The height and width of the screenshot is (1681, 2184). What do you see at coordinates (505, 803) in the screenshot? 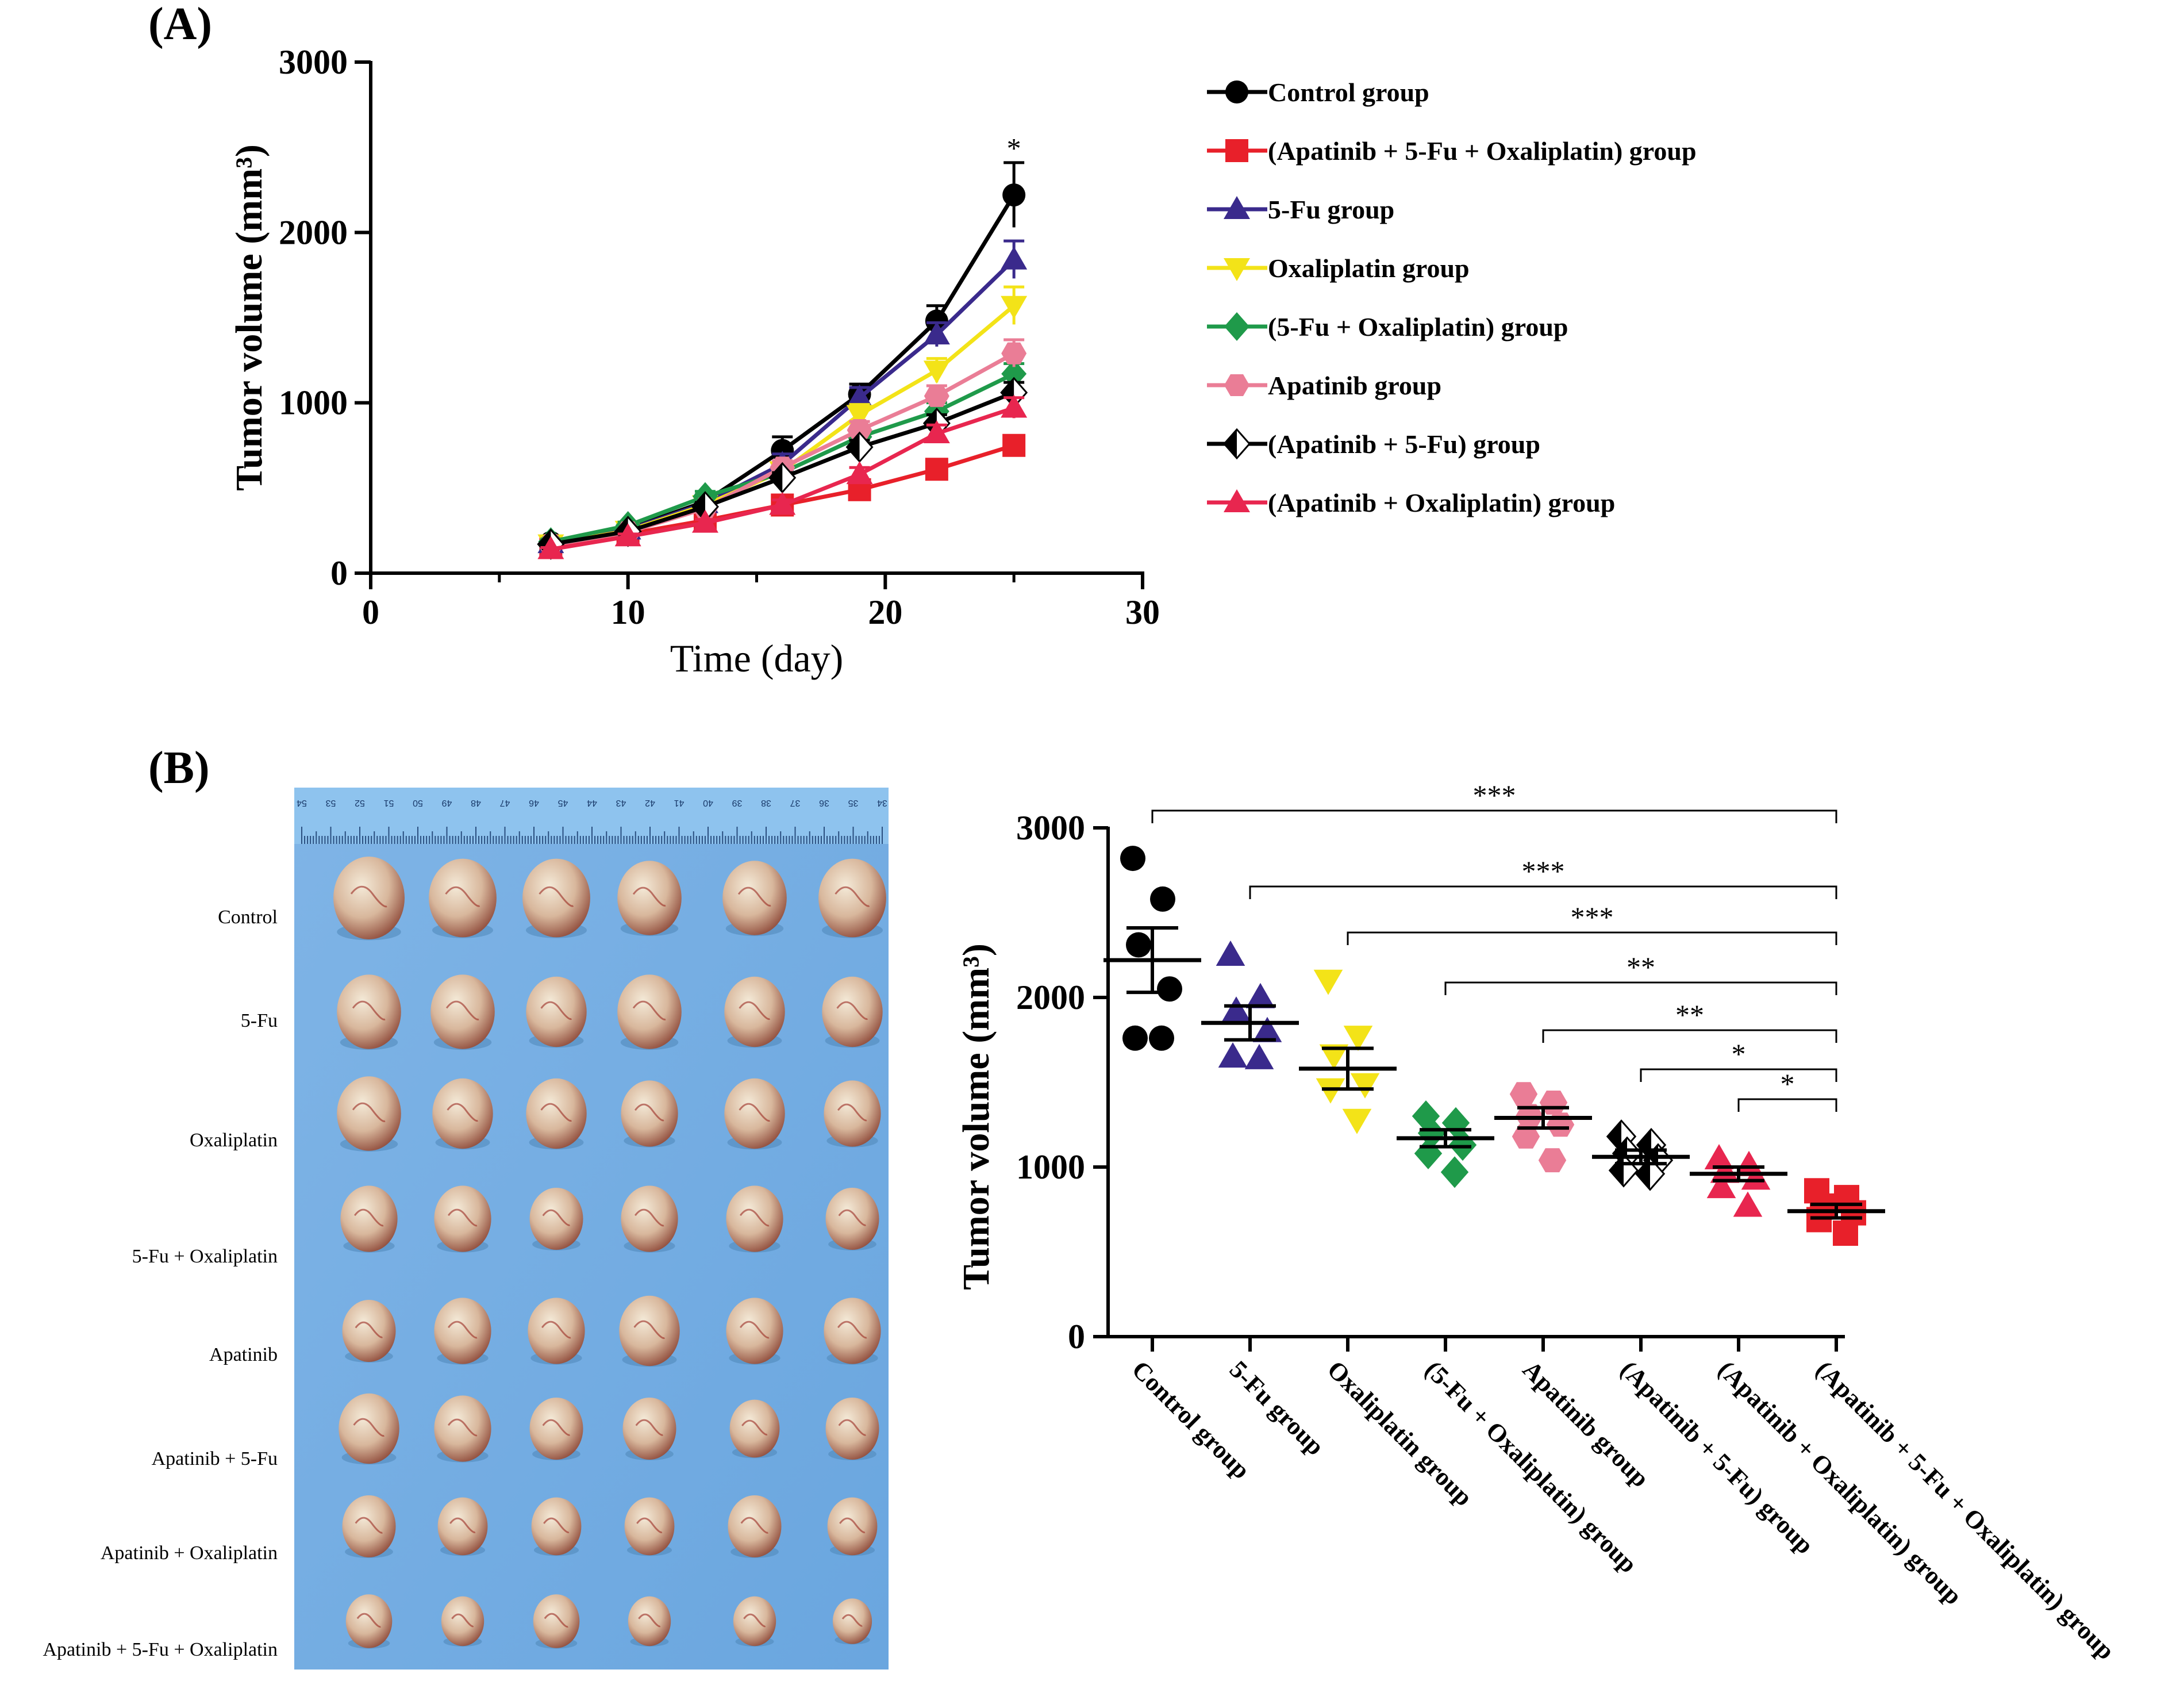
I see `ruler-number: 47` at bounding box center [505, 803].